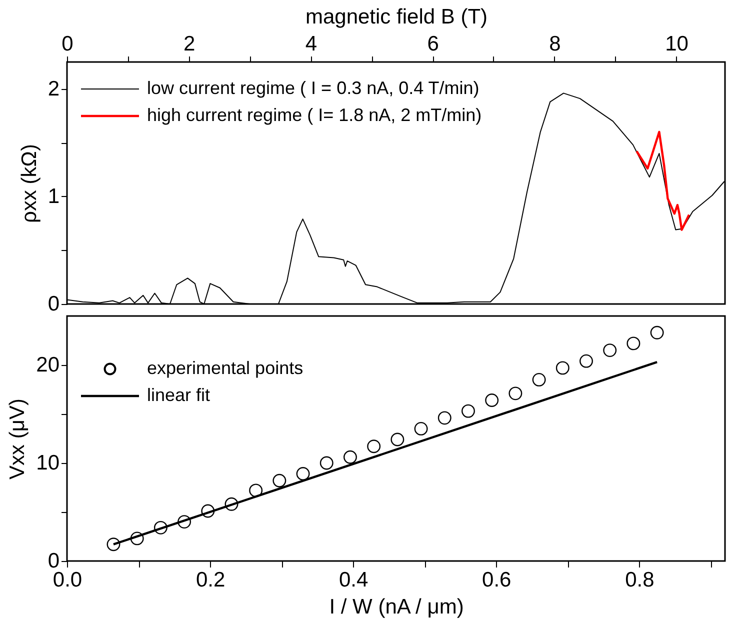 This screenshot has height=630, width=752. Describe the element at coordinates (178, 395) in the screenshot. I see `legend-label: linear fit` at that location.